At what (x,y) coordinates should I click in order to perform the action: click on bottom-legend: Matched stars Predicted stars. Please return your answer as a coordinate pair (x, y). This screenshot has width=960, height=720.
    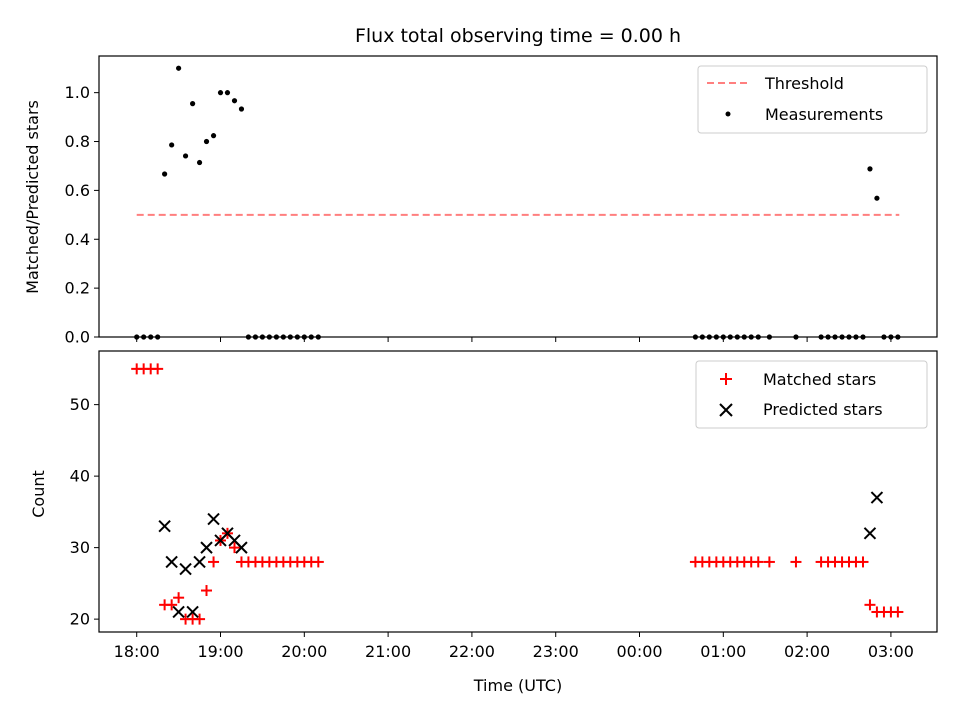
    Looking at the image, I should click on (811, 394).